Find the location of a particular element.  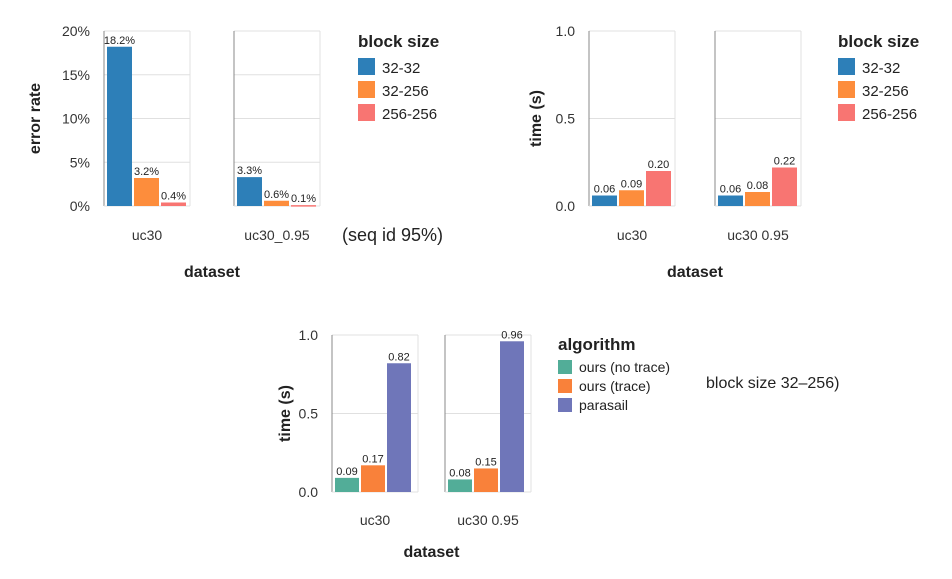

seq-id-note: (seq id 95%) is located at coordinates (392, 235).